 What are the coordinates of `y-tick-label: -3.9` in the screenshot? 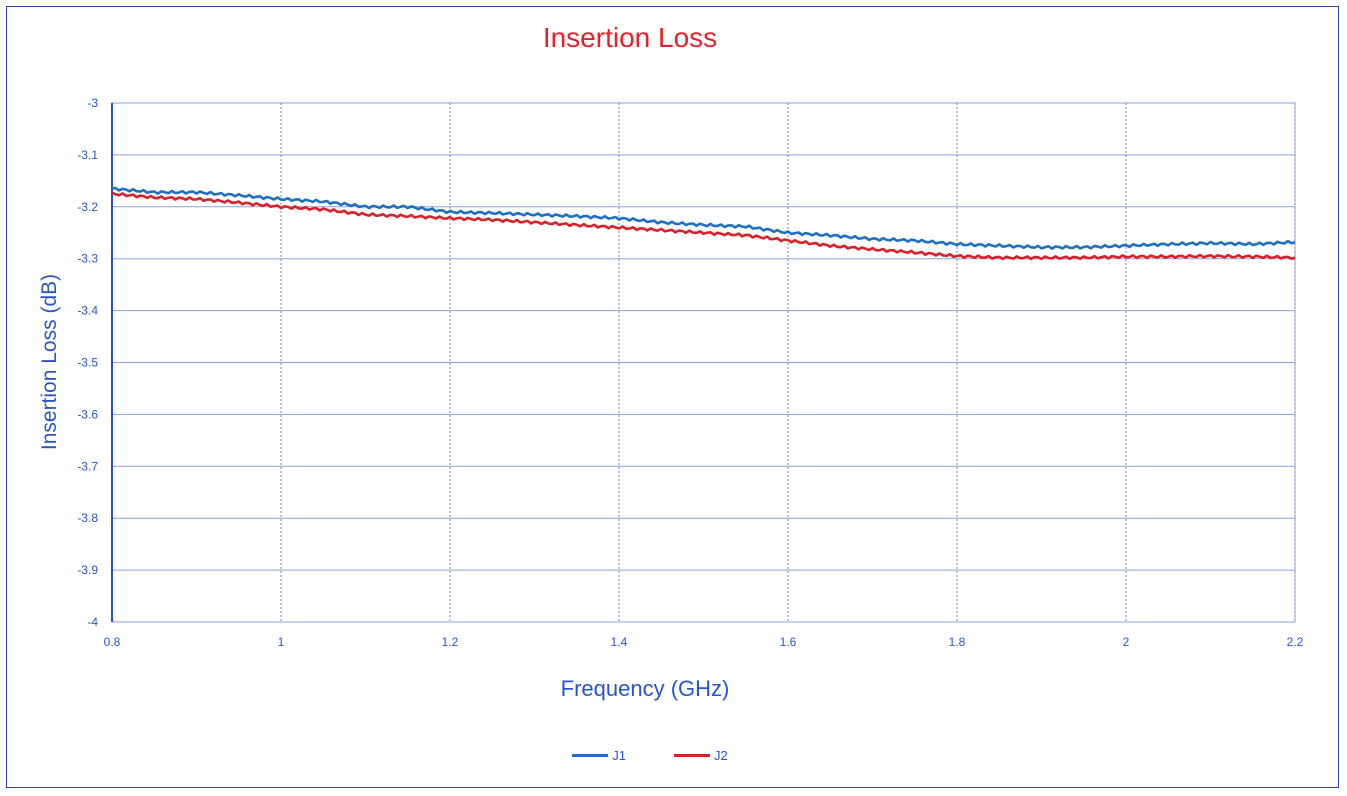 It's located at (87, 570).